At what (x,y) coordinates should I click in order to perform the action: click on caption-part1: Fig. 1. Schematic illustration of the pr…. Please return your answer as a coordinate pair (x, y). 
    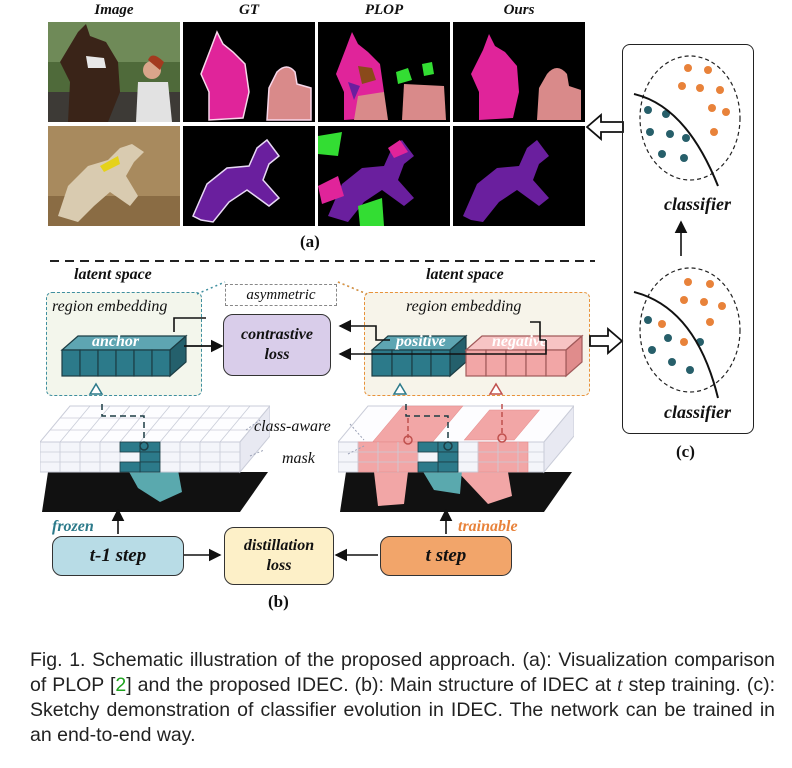
    Looking at the image, I should click on (402, 672).